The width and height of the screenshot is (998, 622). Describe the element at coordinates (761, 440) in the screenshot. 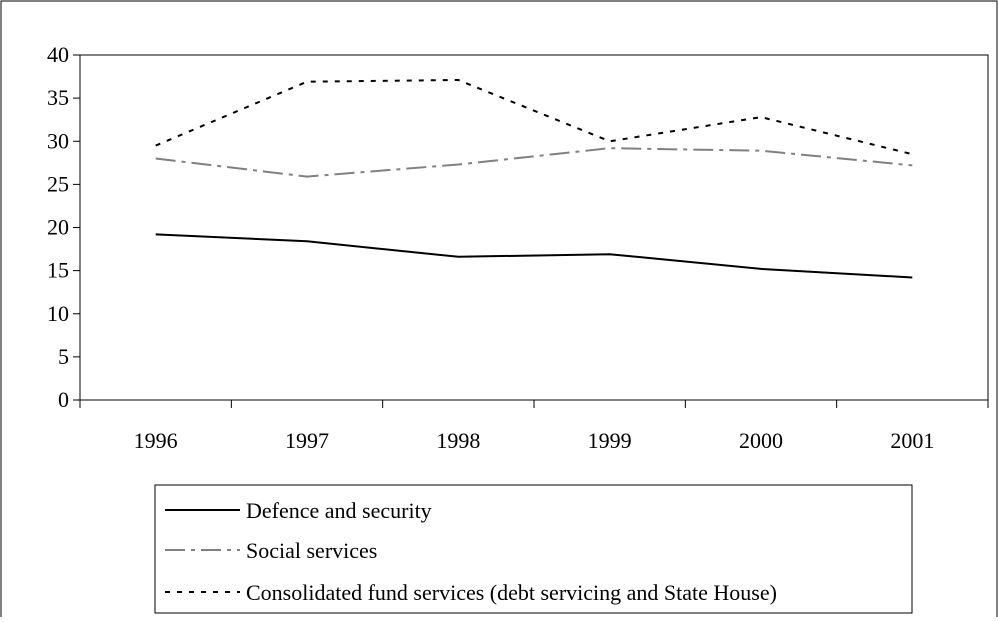

I see `x-tick-label: 2000` at that location.